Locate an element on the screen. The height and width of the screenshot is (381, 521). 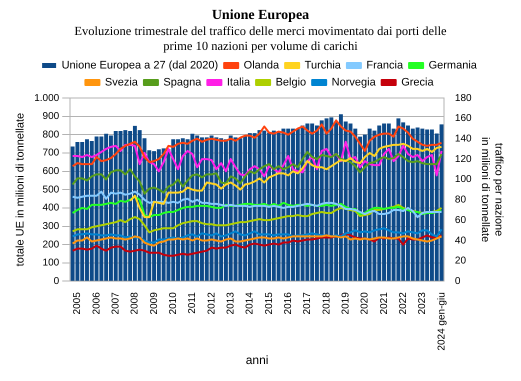
legend-label: Unione Europea a 27 (dal 2020) is located at coordinates (140, 66).